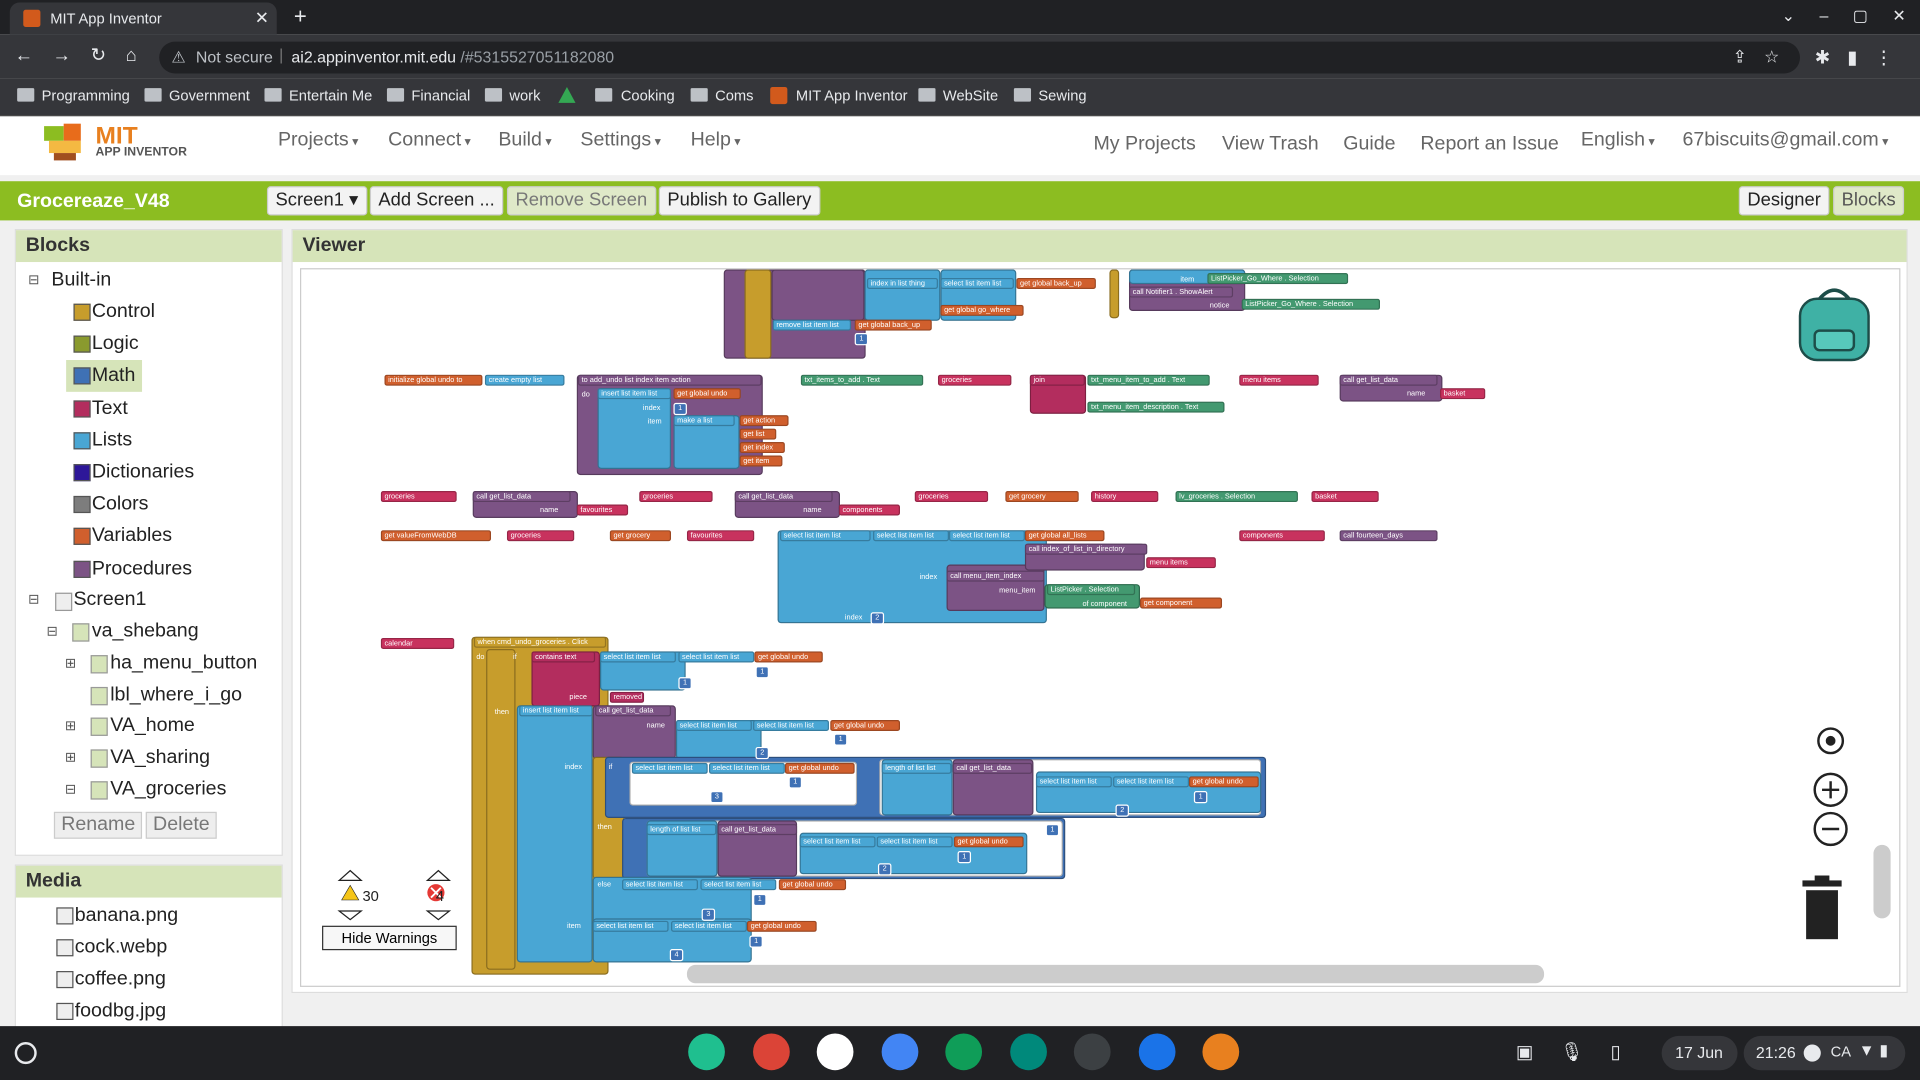  I want to click on block: join, so click(1057, 380).